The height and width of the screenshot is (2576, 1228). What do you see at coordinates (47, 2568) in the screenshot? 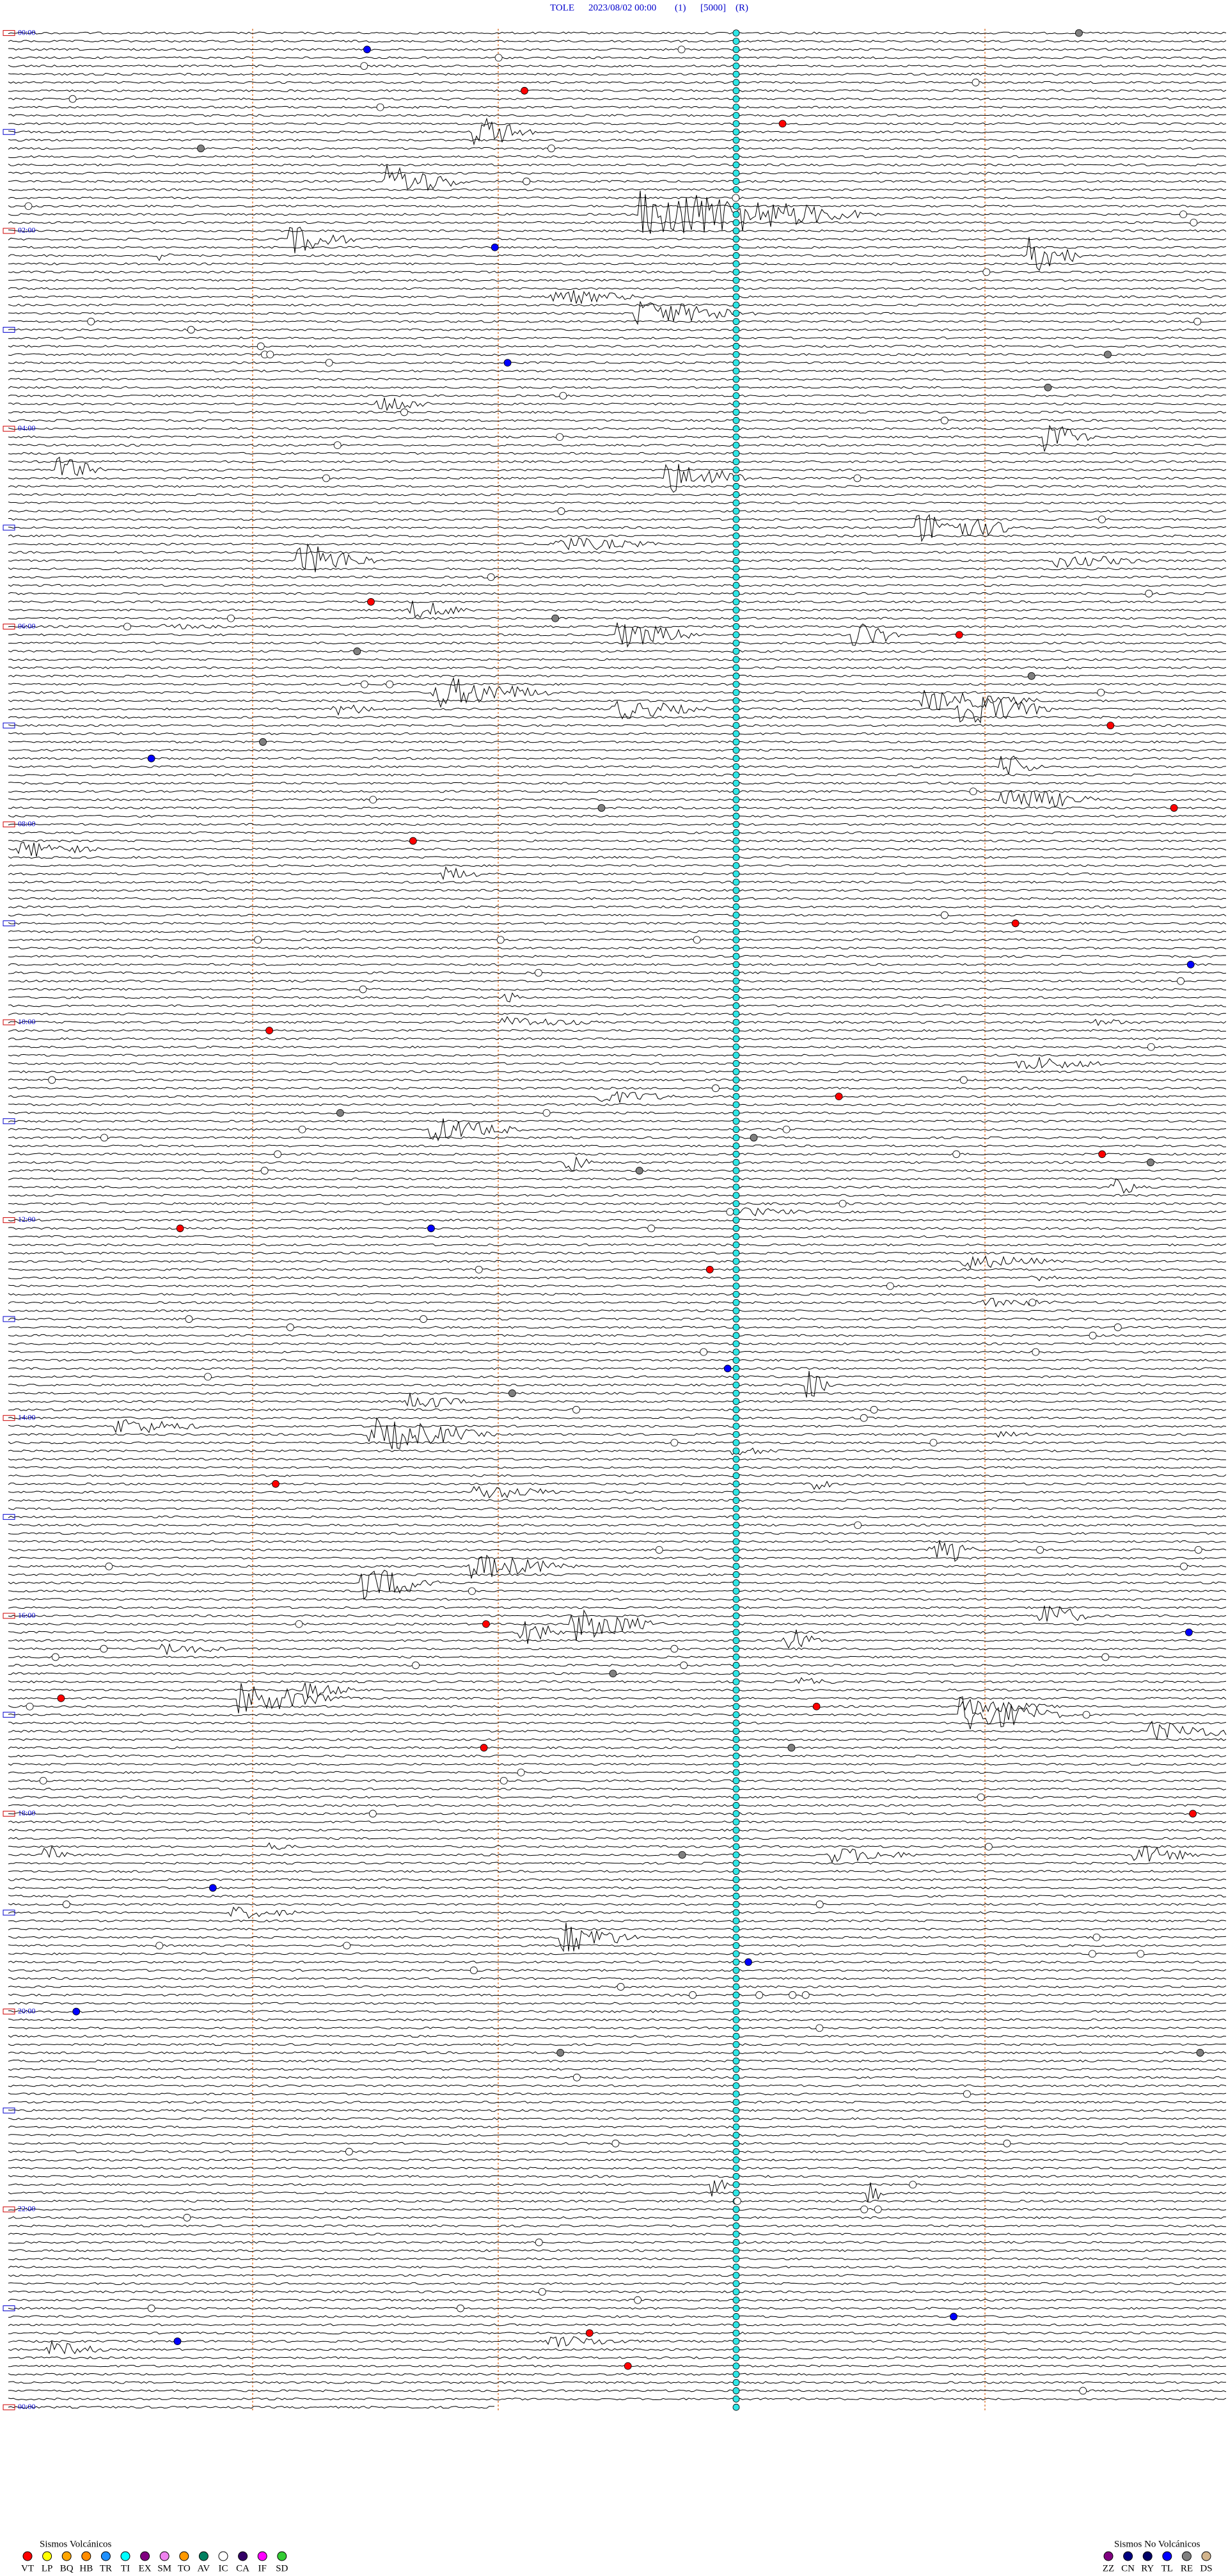
I see `legend-code: LP` at bounding box center [47, 2568].